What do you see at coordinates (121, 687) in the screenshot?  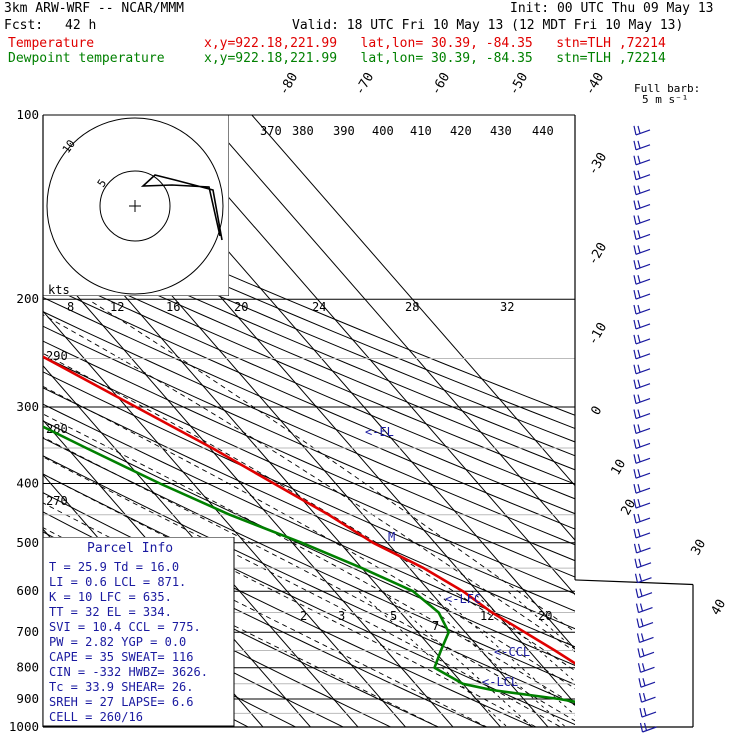 I see `parcel-info-row: Tc = 33.9 SHEAR= 26.` at bounding box center [121, 687].